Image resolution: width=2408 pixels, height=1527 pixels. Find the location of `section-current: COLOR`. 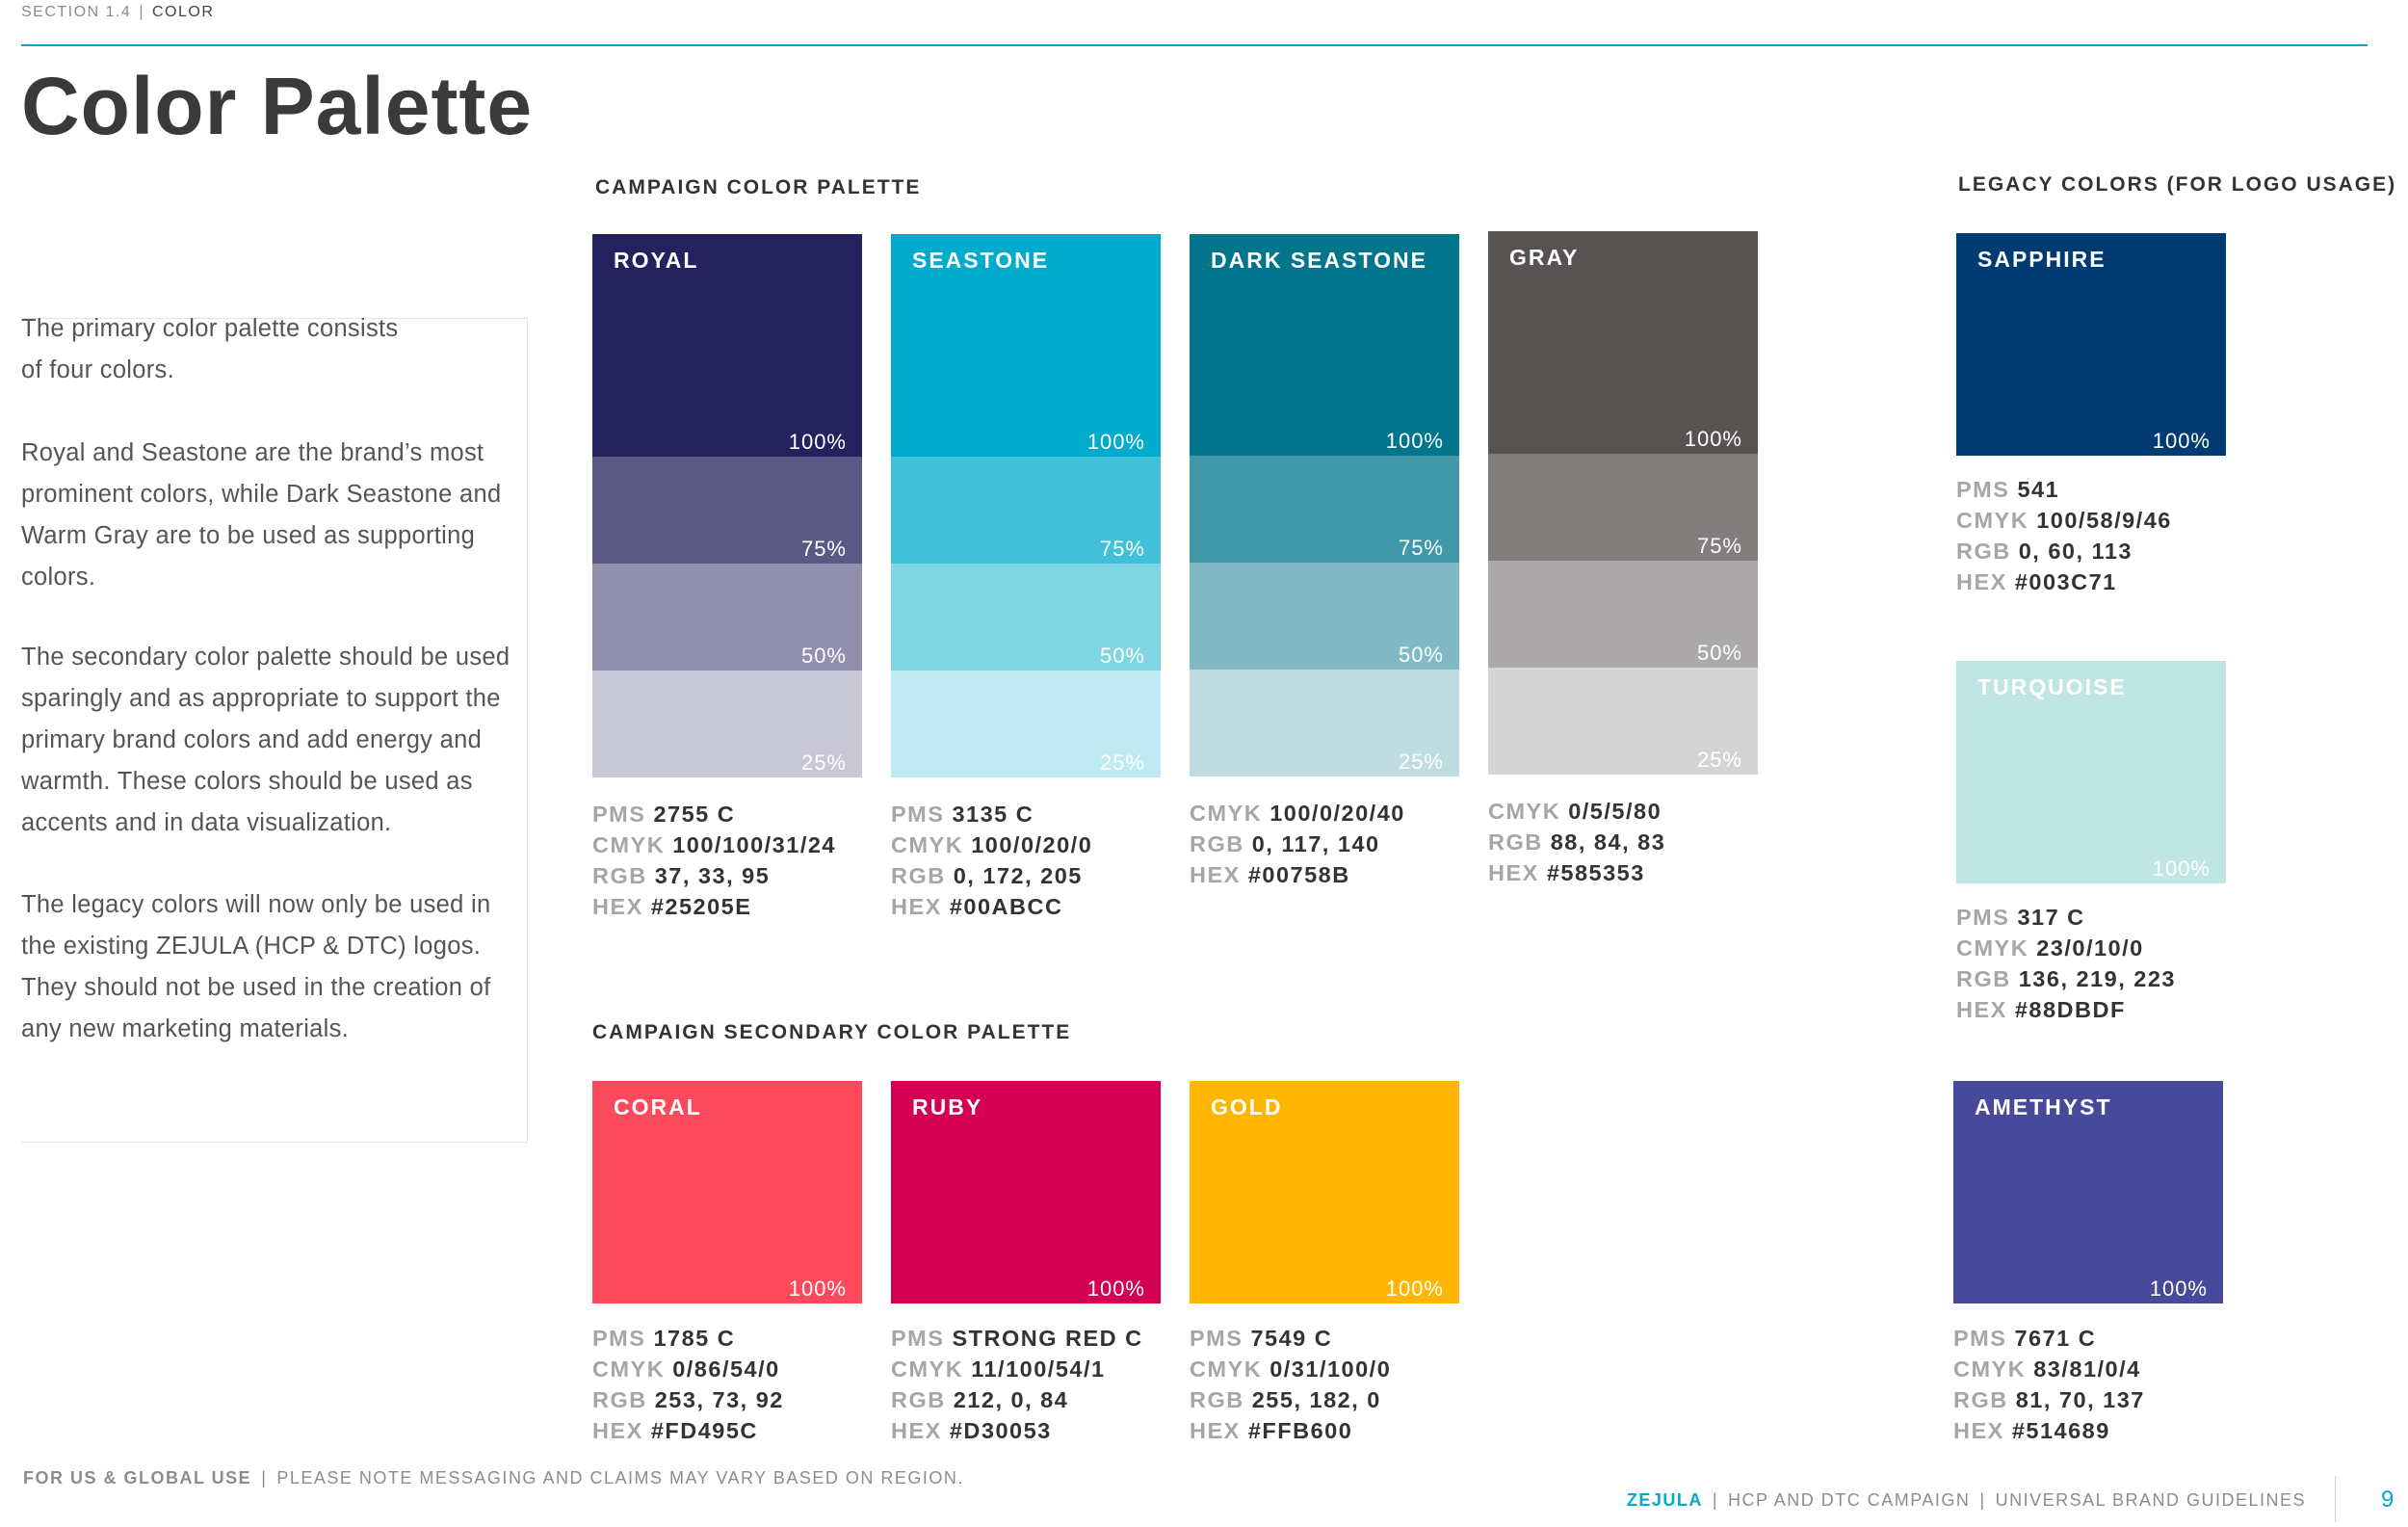

section-current: COLOR is located at coordinates (183, 12).